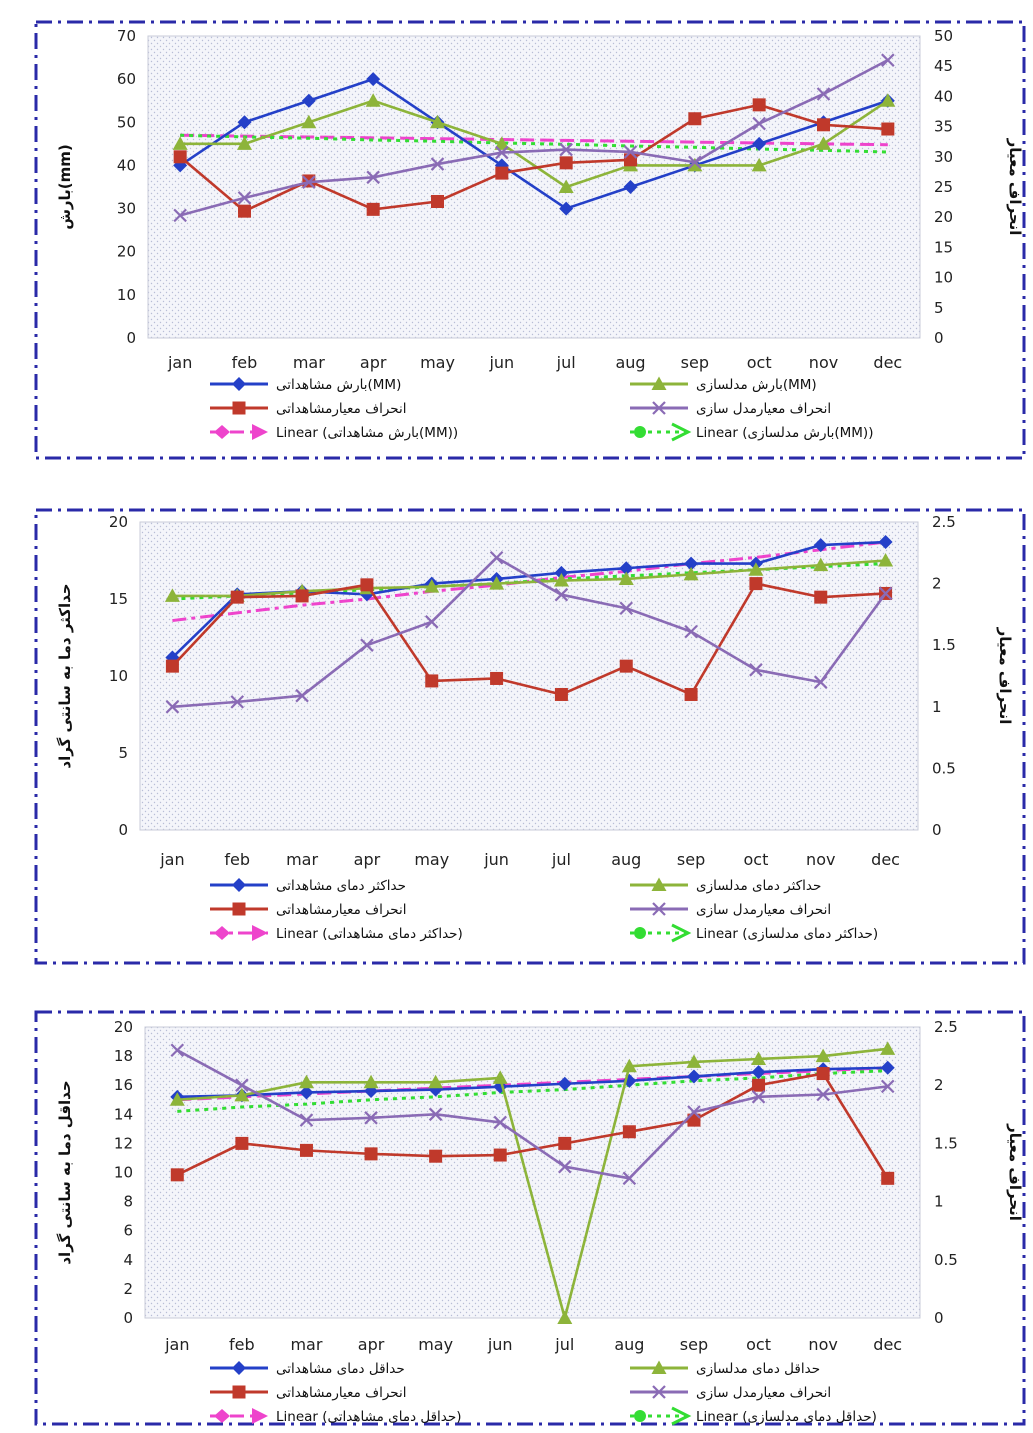 The height and width of the screenshot is (1433, 1033). Describe the element at coordinates (758, 1344) in the screenshot. I see `x-tick-label: oct` at that location.